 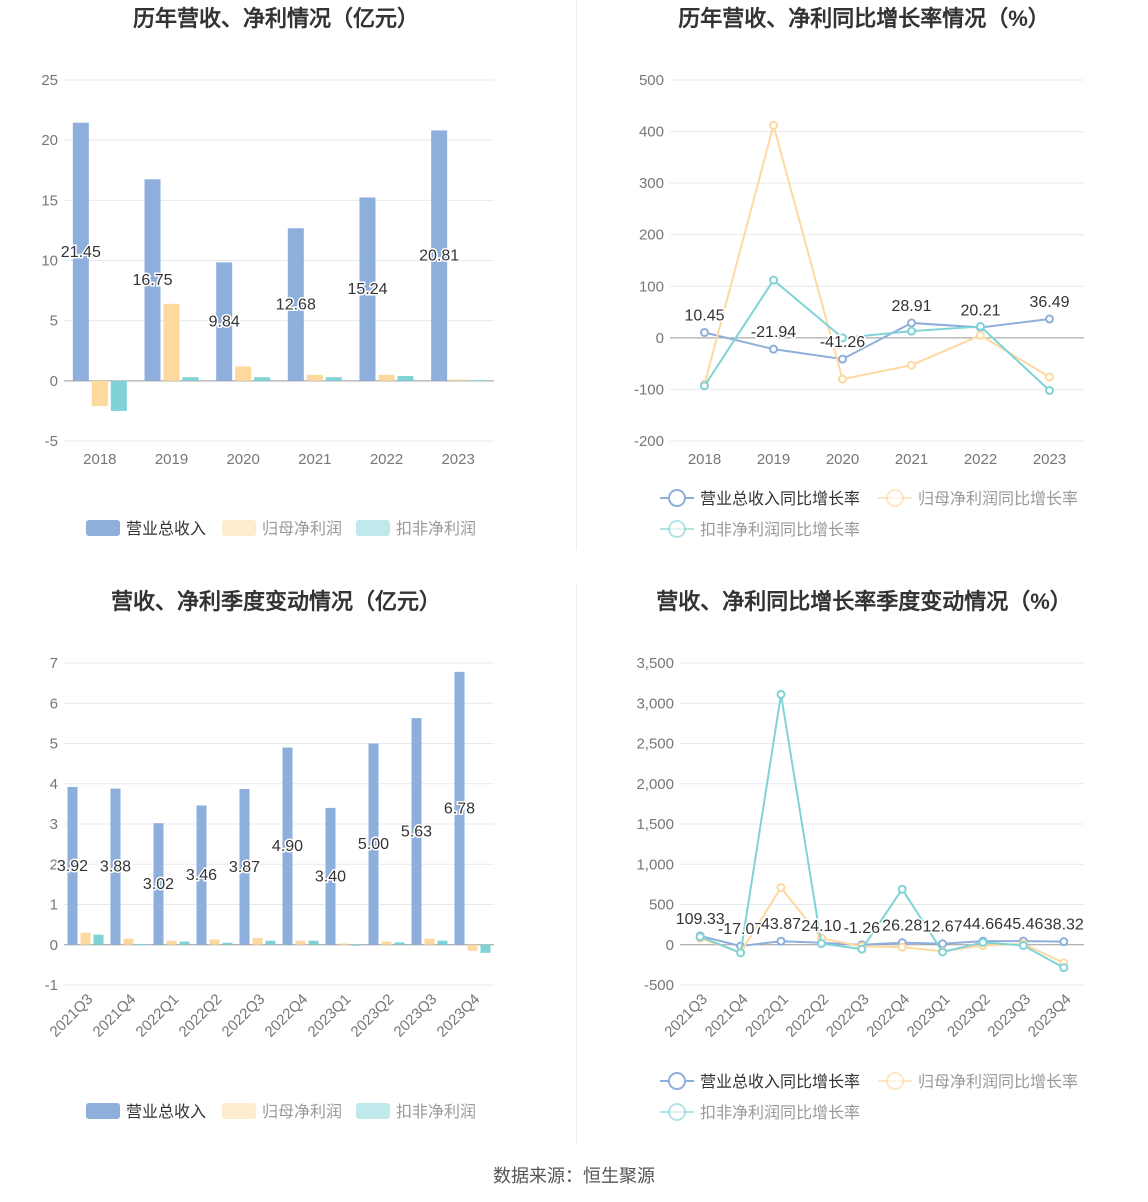 What do you see at coordinates (54, 663) in the screenshot?
I see `y-tick-label: 7` at bounding box center [54, 663].